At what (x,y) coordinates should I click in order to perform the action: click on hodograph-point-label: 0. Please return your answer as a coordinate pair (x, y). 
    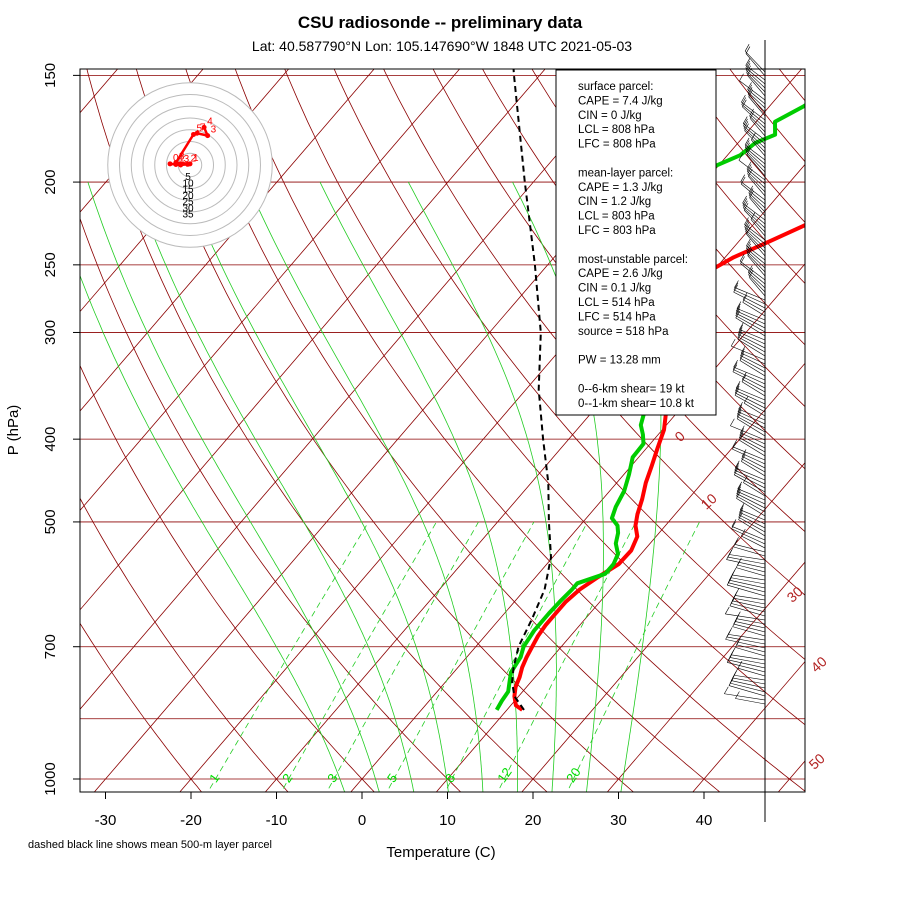
    Looking at the image, I should click on (176, 158).